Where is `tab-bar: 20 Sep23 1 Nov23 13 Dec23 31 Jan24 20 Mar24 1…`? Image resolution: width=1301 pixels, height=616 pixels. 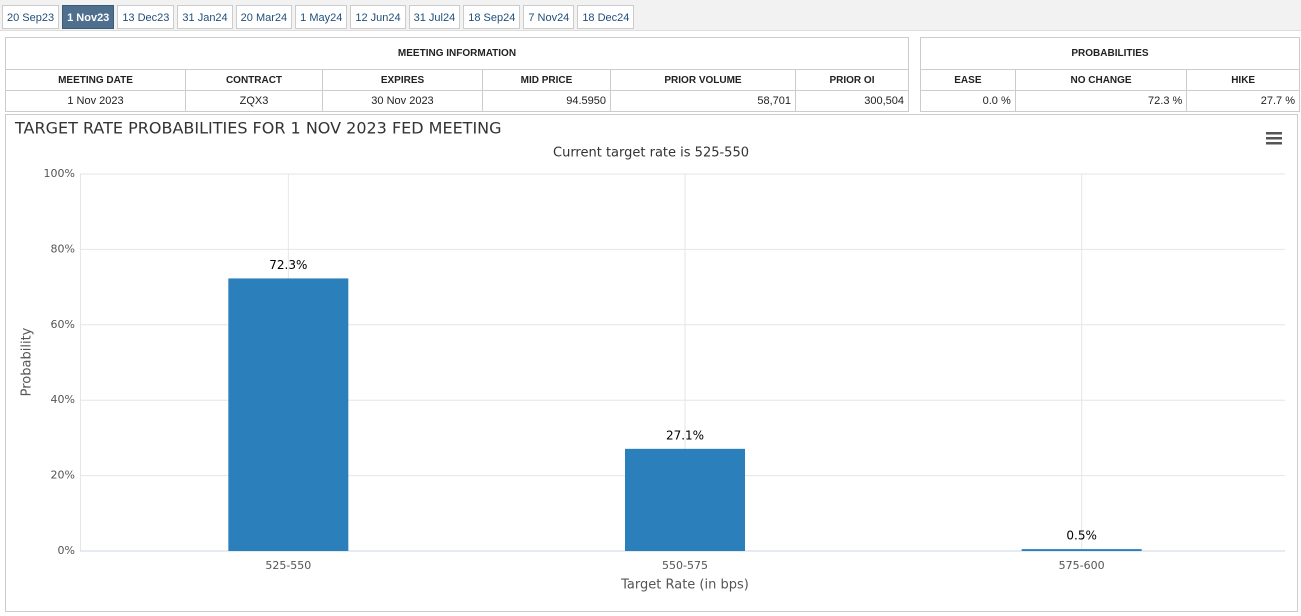 tab-bar: 20 Sep23 1 Nov23 13 Dec23 31 Jan24 20 Mar24 1… is located at coordinates (650, 15).